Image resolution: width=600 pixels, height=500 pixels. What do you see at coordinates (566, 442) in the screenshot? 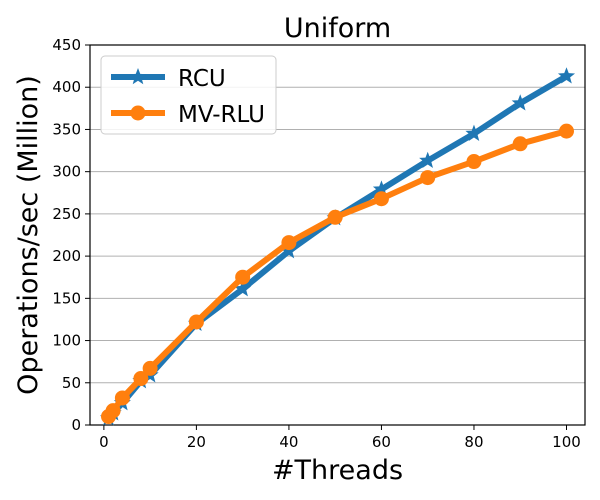
I see `x-tick-label: 100` at bounding box center [566, 442].